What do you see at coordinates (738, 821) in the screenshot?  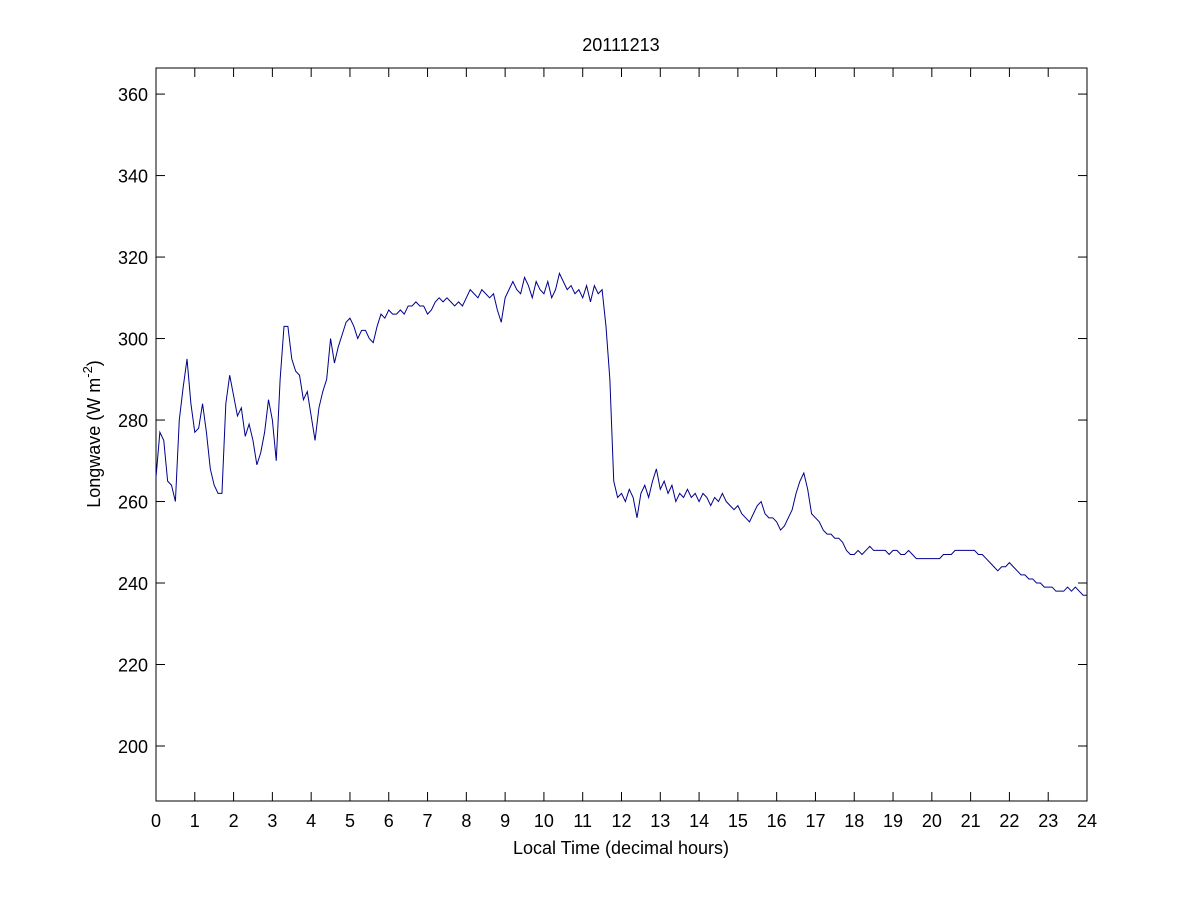 I see `x-tick-label: 15` at bounding box center [738, 821].